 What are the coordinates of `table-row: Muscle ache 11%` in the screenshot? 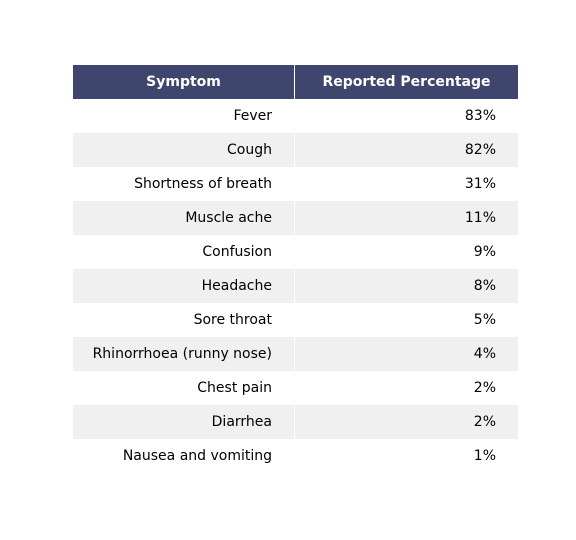 It's located at (295, 218).